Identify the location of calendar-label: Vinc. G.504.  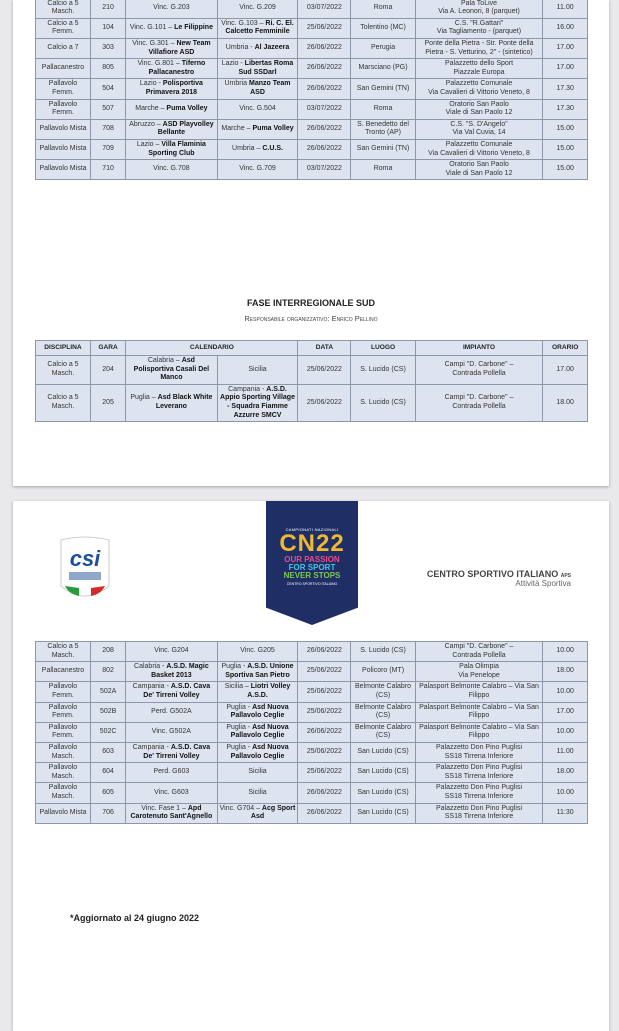
(257, 108).